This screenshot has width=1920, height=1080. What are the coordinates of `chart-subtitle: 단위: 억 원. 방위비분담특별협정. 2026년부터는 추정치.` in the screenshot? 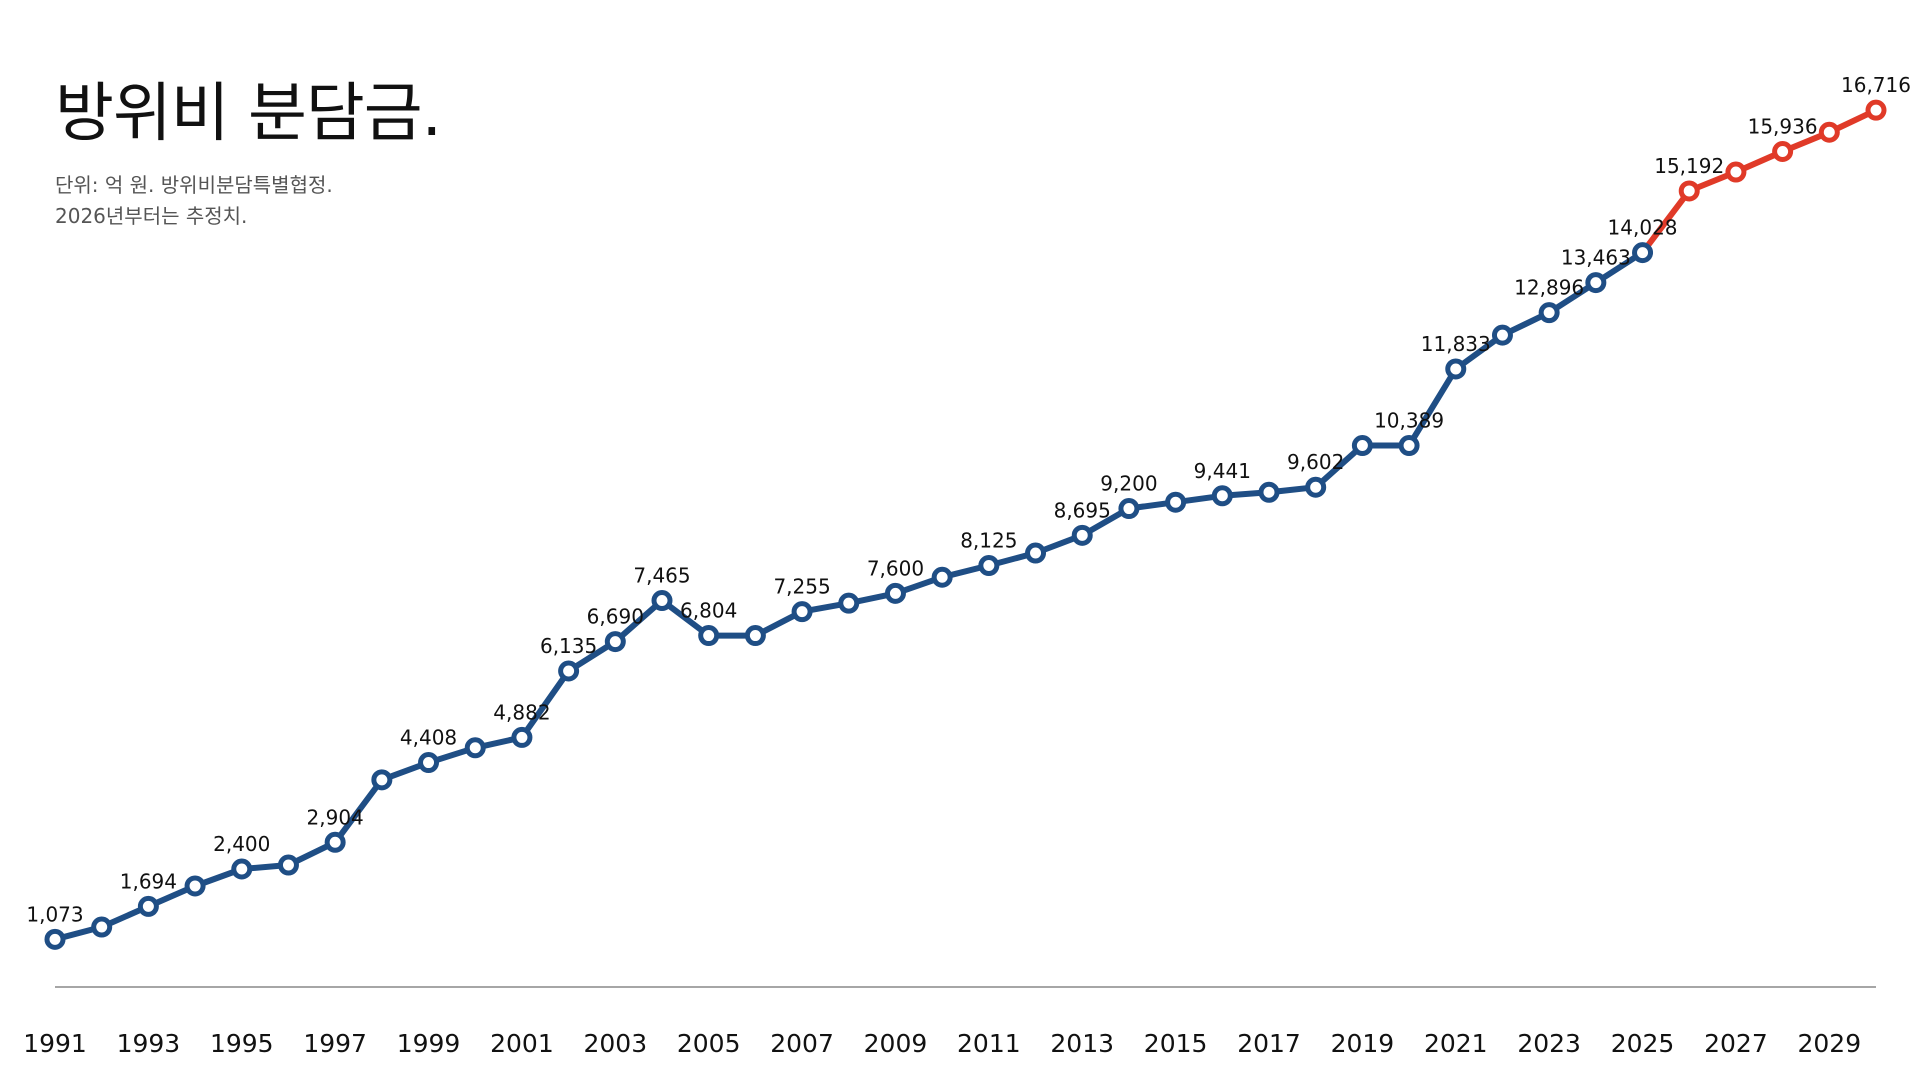 It's located at (194, 201).